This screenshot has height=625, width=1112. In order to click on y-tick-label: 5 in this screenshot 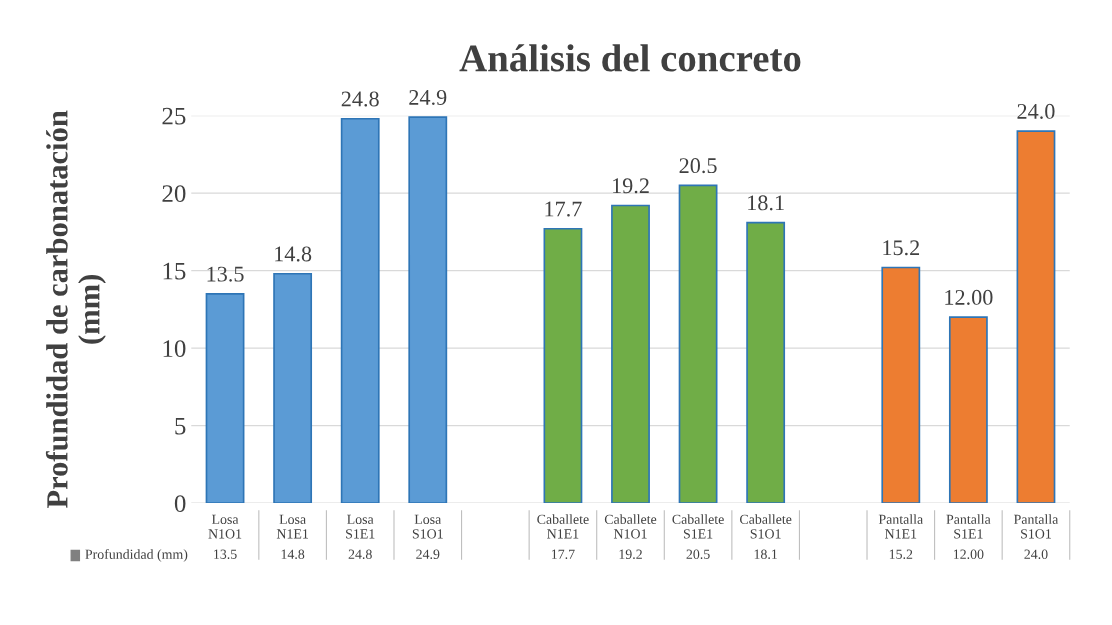, I will do `click(180, 426)`.